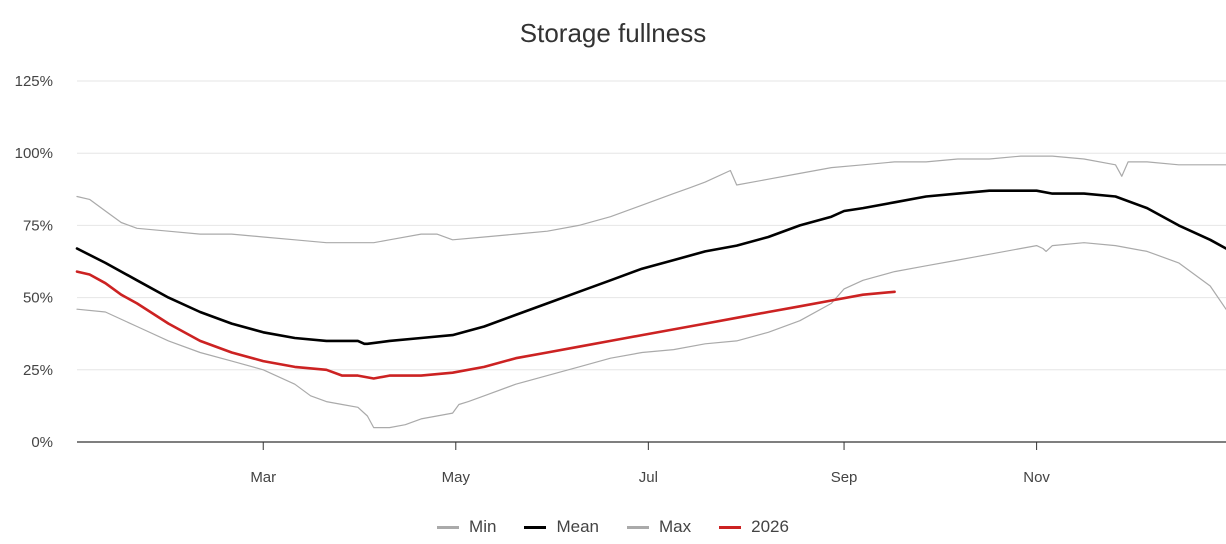  Describe the element at coordinates (38, 370) in the screenshot. I see `y-tick-label: 25%` at that location.